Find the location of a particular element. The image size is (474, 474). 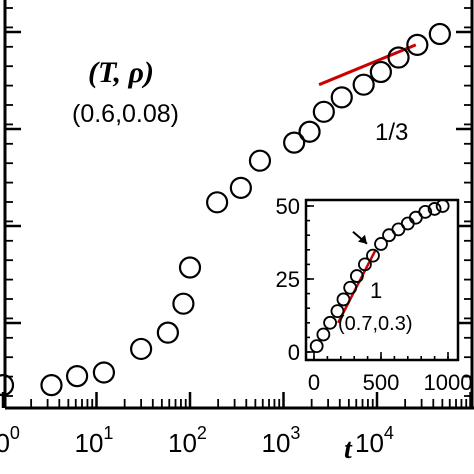

inset-arrow is located at coordinates (360, 238).